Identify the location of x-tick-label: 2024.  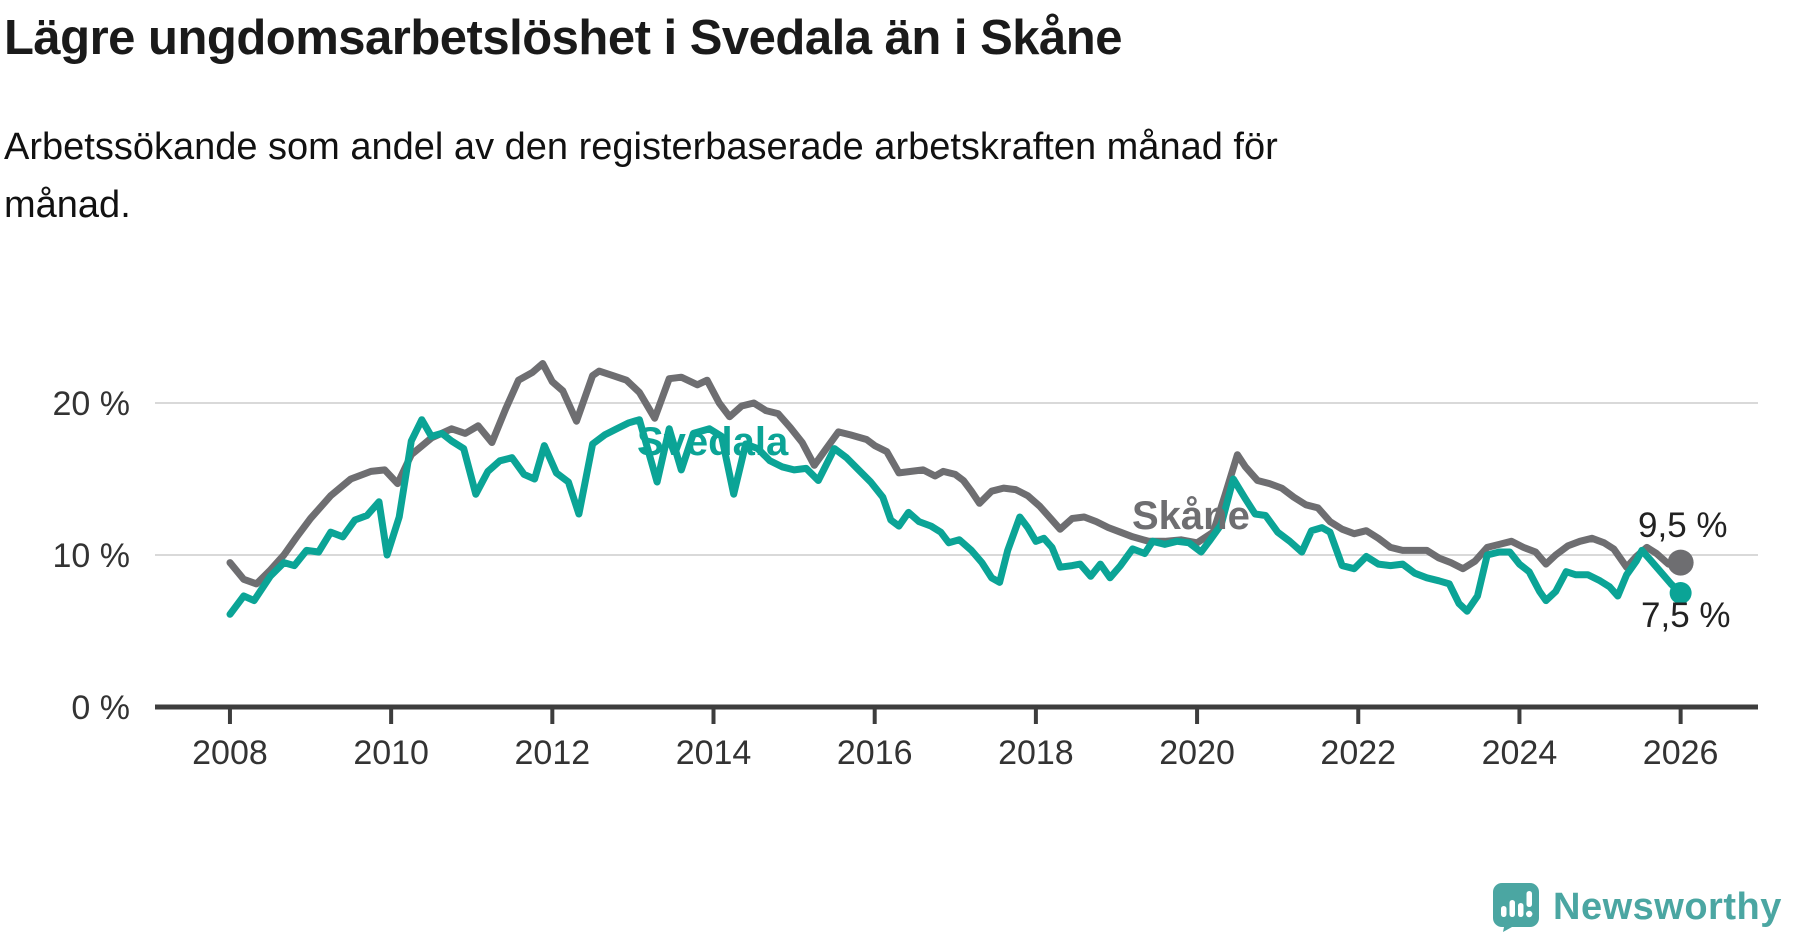
(1520, 753).